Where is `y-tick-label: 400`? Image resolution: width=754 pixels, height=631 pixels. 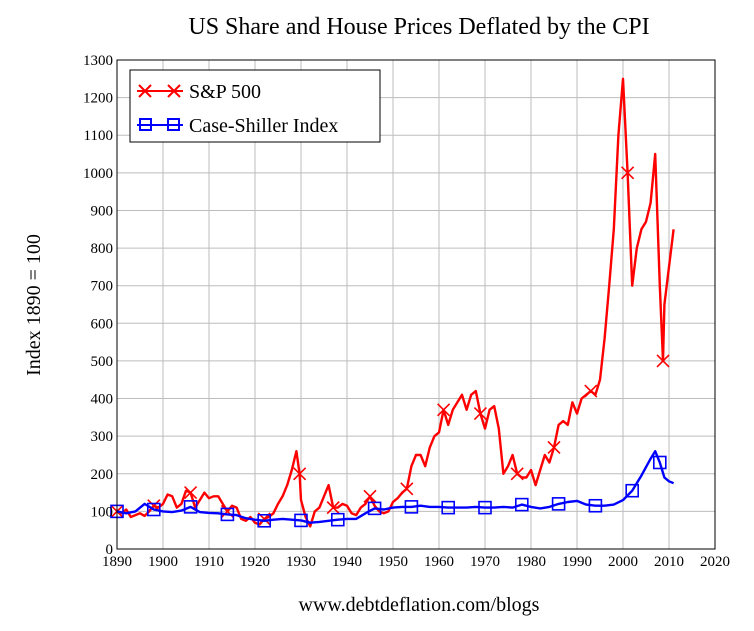
y-tick-label: 400 is located at coordinates (102, 400).